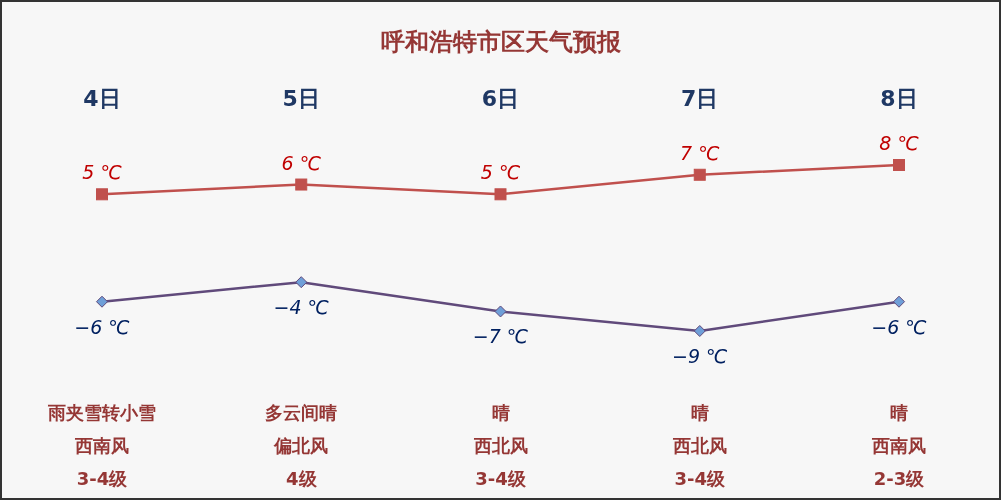 Image resolution: width=1001 pixels, height=500 pixels. Describe the element at coordinates (101, 412) in the screenshot. I see `text: 雨夹雪转小雪` at that location.